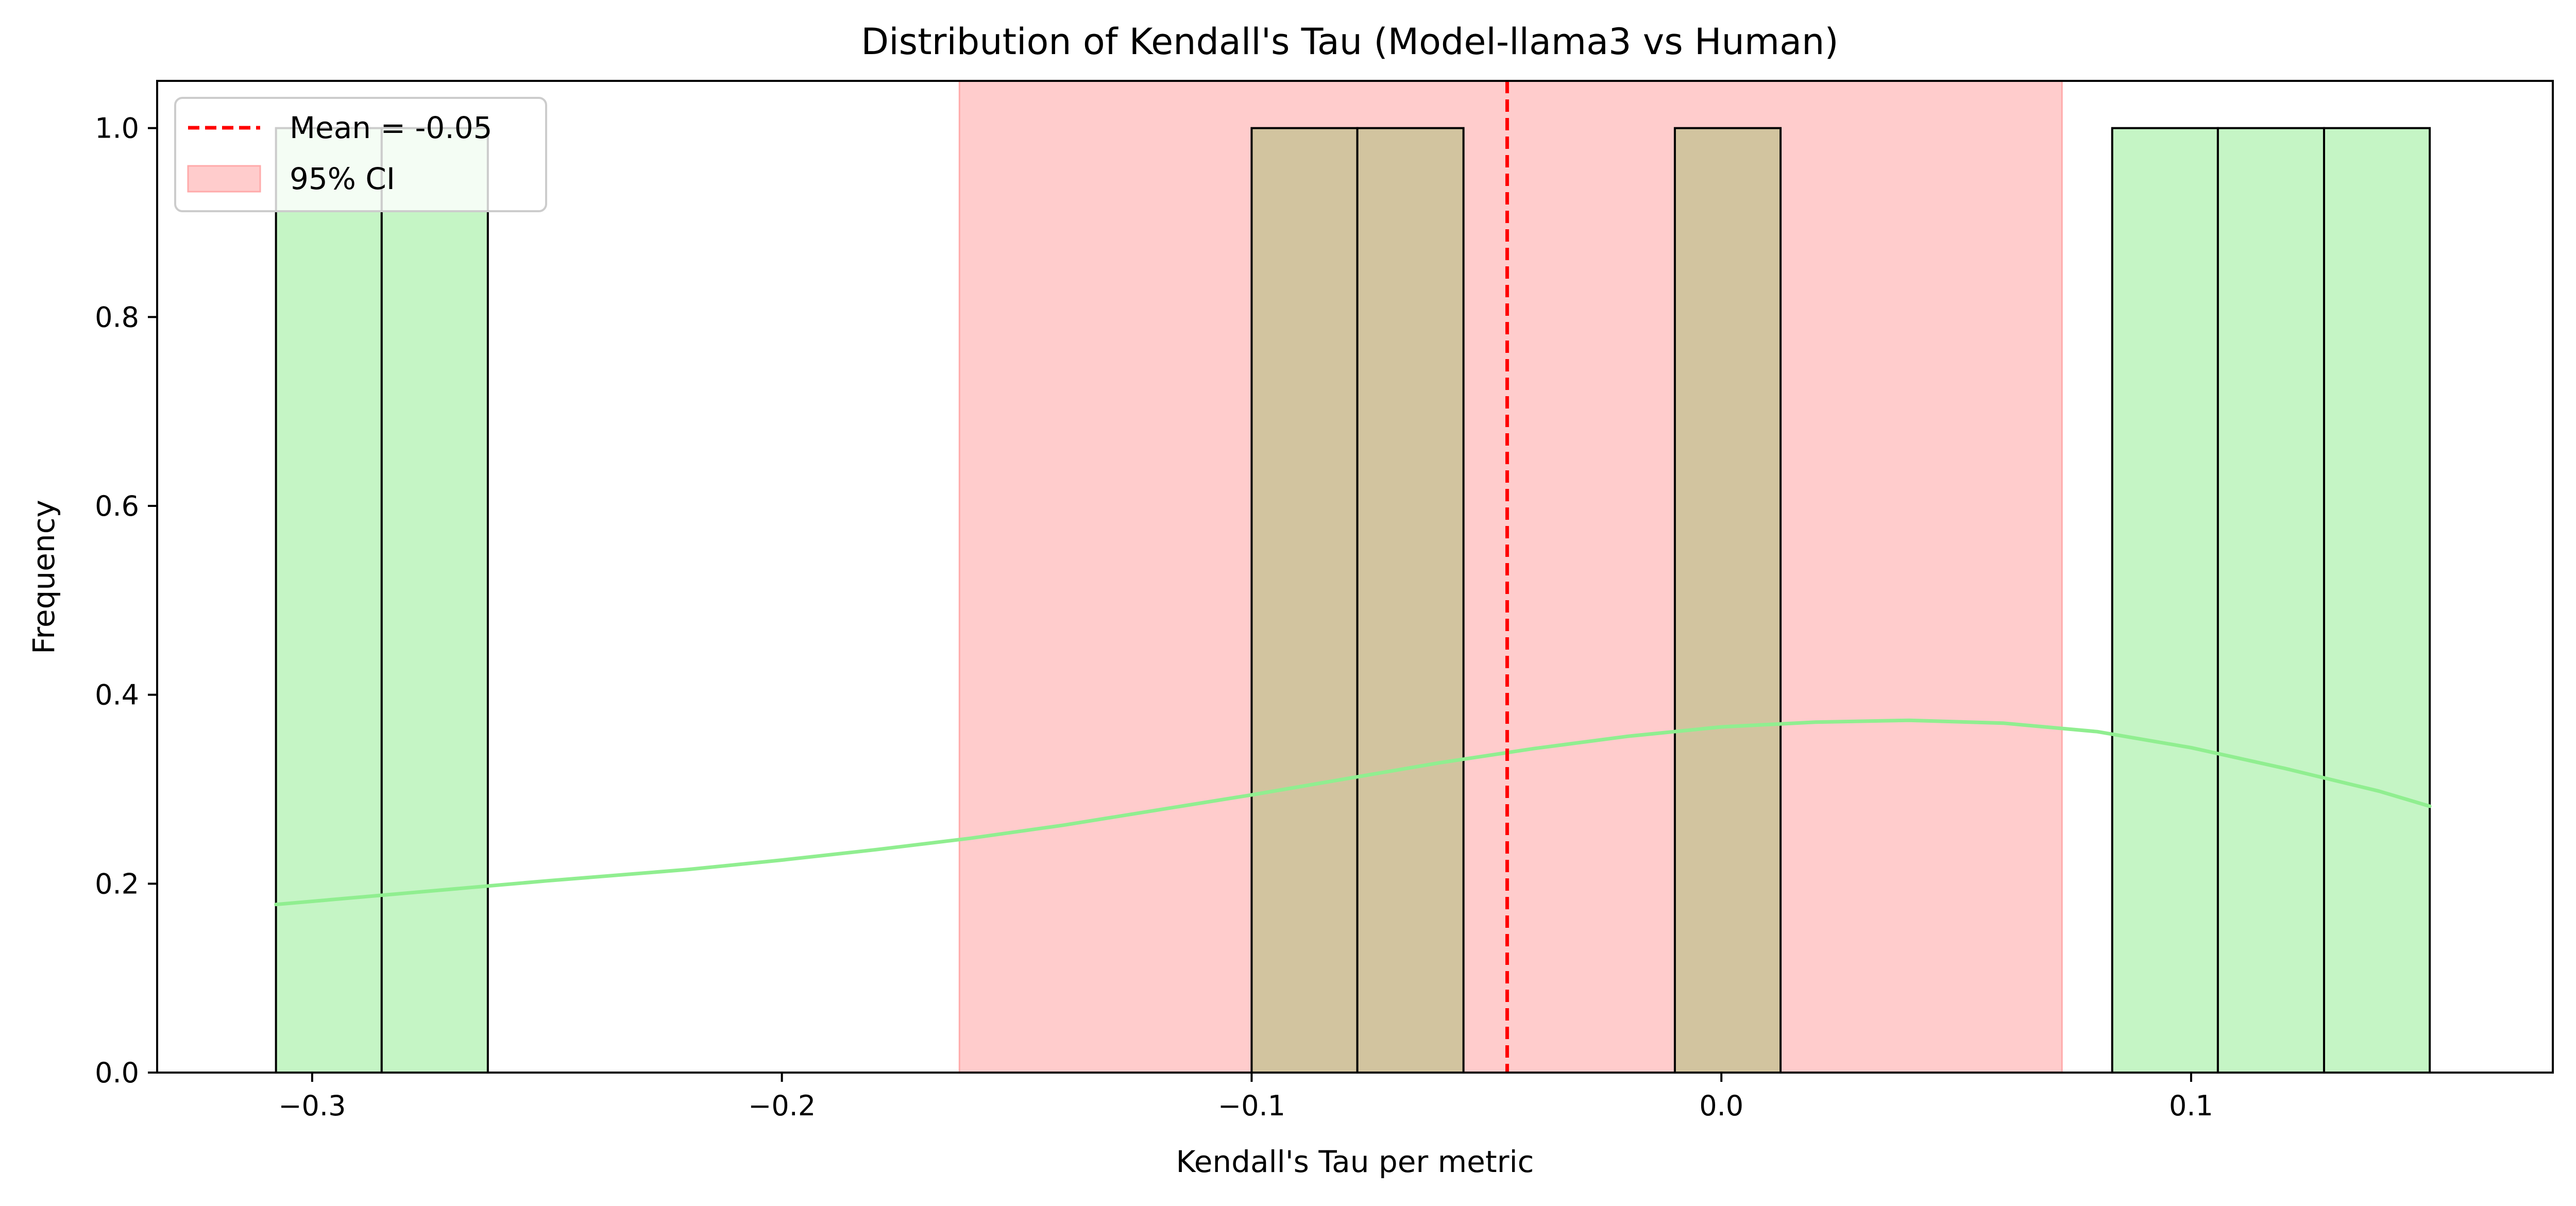  Describe the element at coordinates (391, 127) in the screenshot. I see `legend-mean-label: Mean = -0.05` at that location.